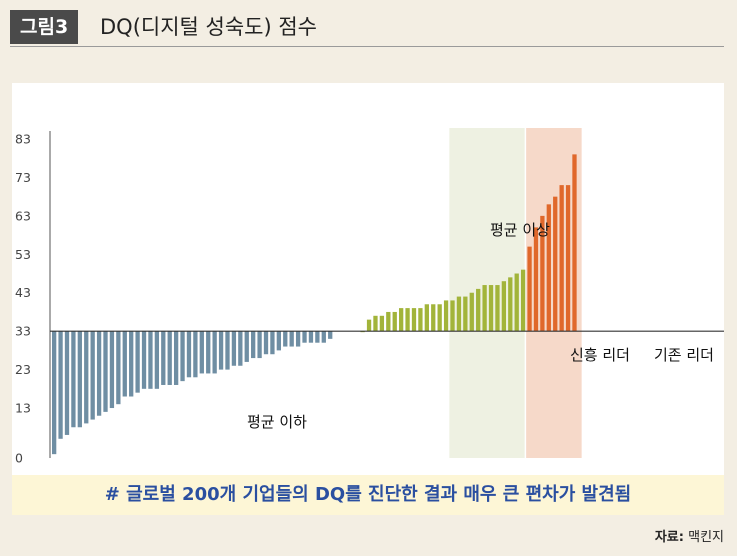 This screenshot has height=556, width=737. I want to click on y-tick-label: 33, so click(23, 331).